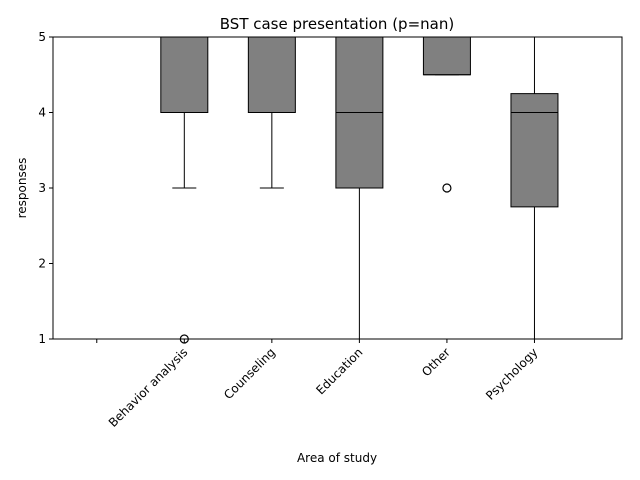 The image size is (640, 480). Describe the element at coordinates (42, 113) in the screenshot. I see `y-tick-label: 4` at that location.